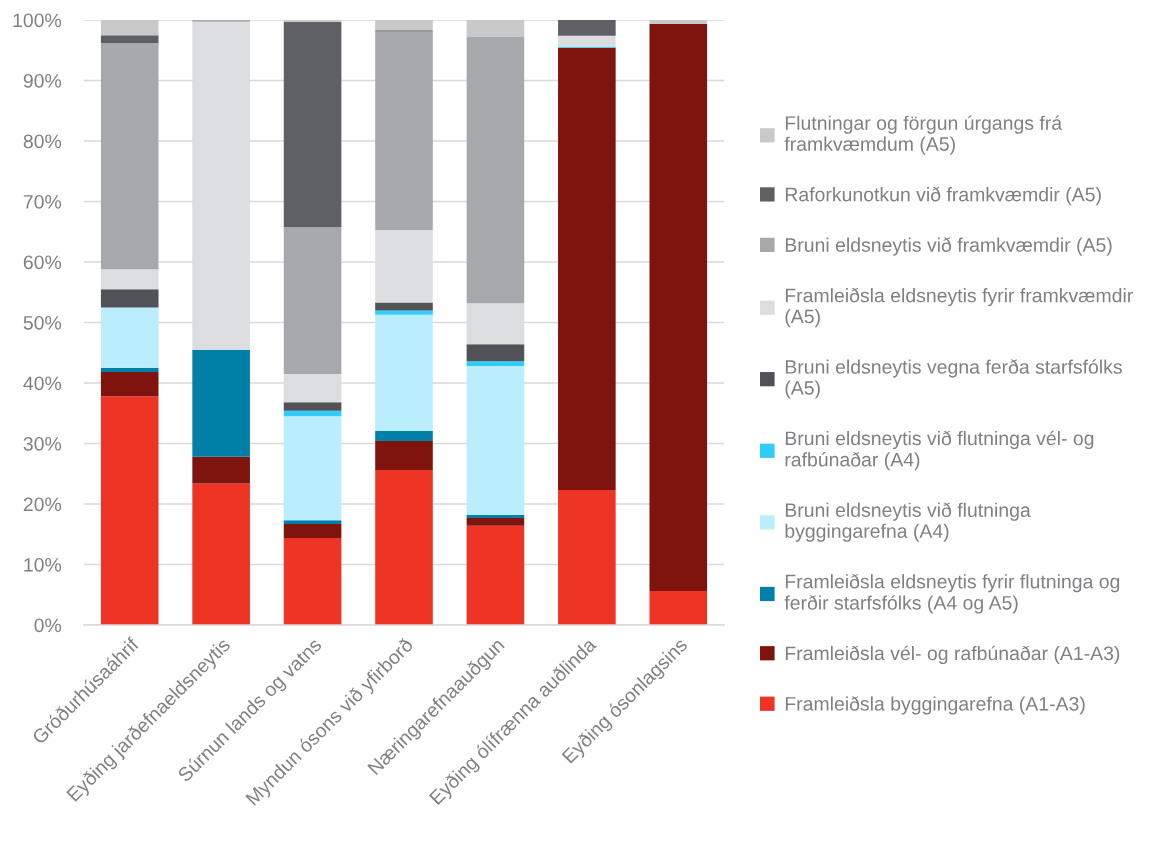  What do you see at coordinates (953, 379) in the screenshot?
I see `legend-label: Bruni eldsneytis vegna ferða starfsfólks (A5)` at bounding box center [953, 379].